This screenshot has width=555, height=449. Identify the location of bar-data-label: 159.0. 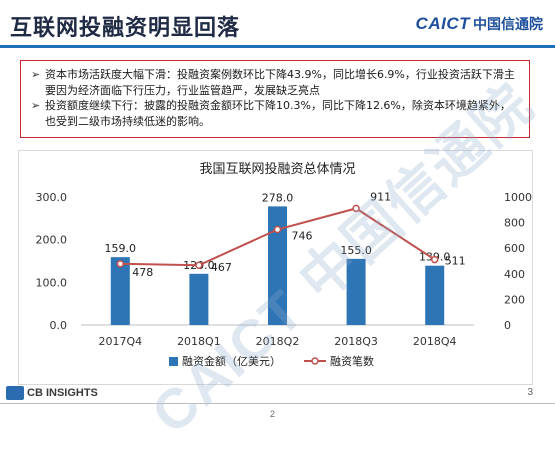
(121, 248).